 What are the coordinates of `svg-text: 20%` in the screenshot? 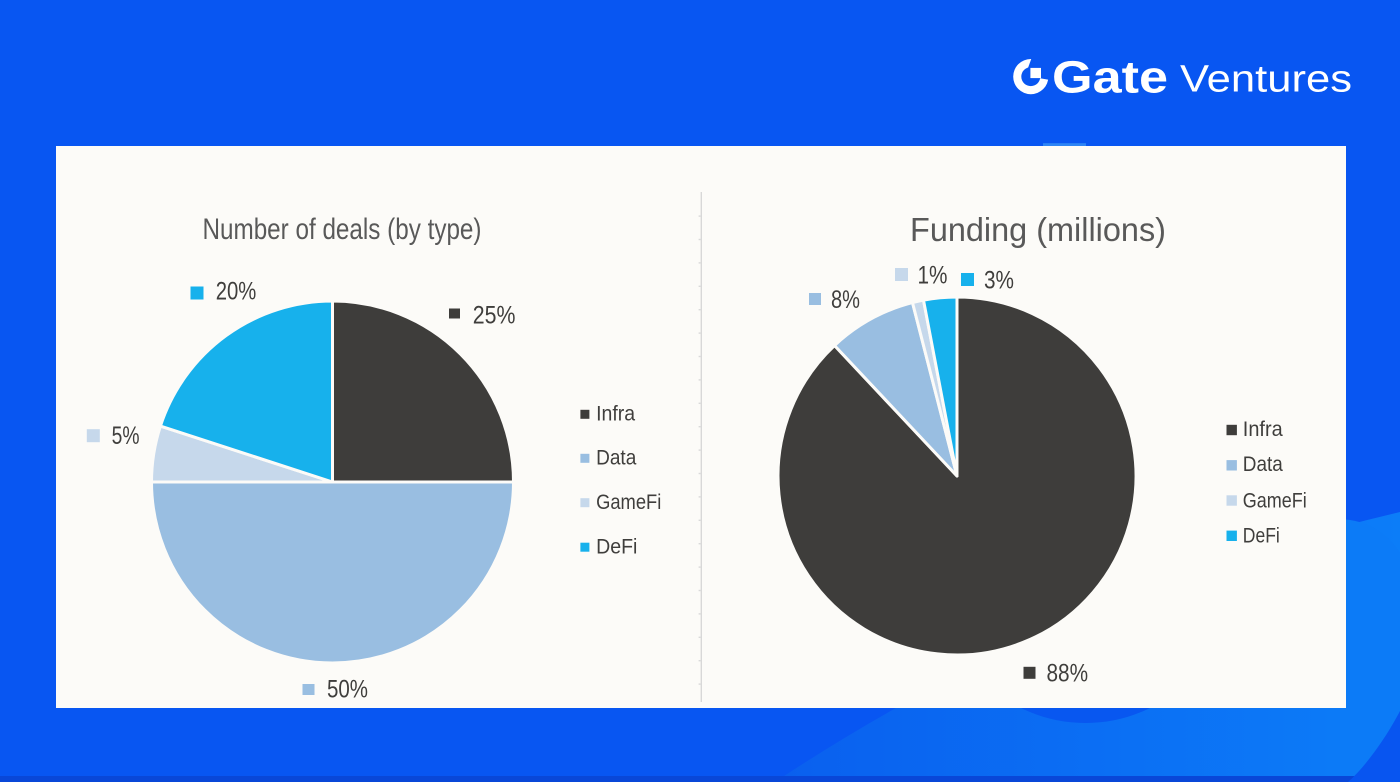 It's located at (236, 291).